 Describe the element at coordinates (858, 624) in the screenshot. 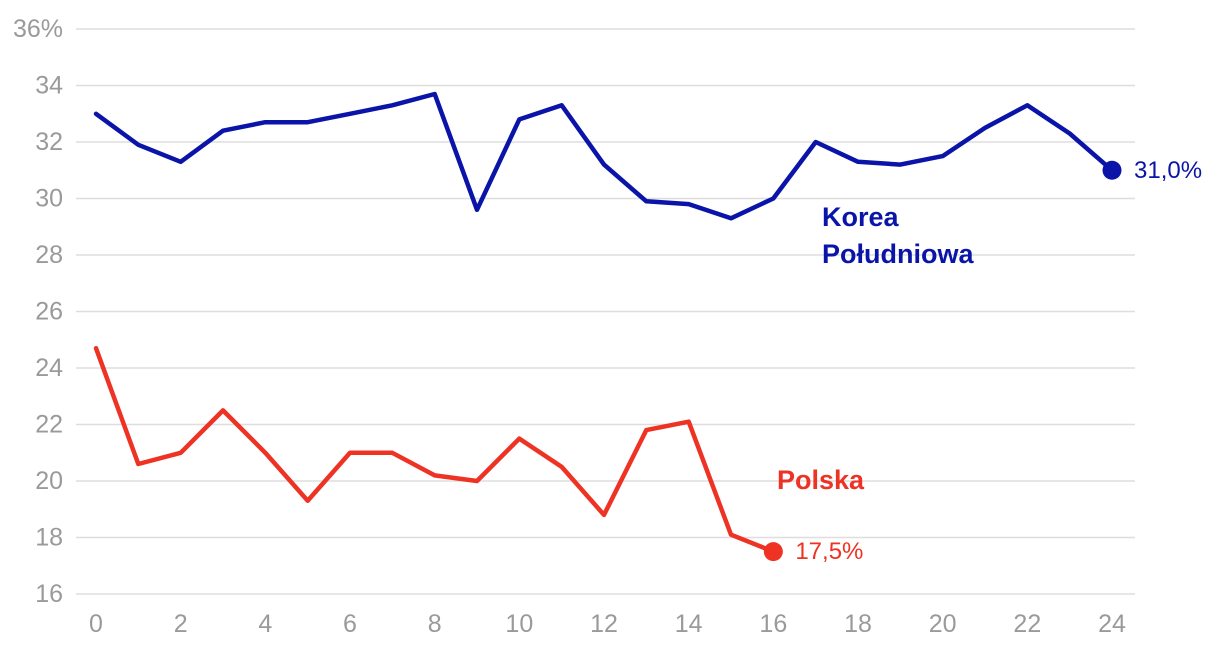

I see `x-tick-label: 18` at that location.